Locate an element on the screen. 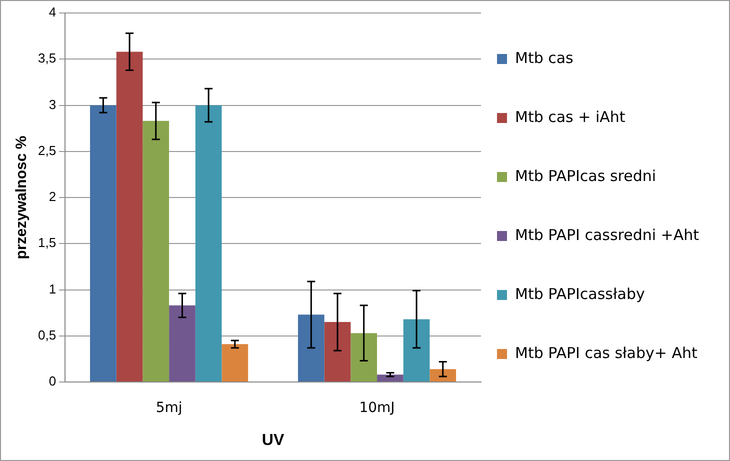 The image size is (730, 461). y-axis-title: przezywalnosc % is located at coordinates (21, 198).